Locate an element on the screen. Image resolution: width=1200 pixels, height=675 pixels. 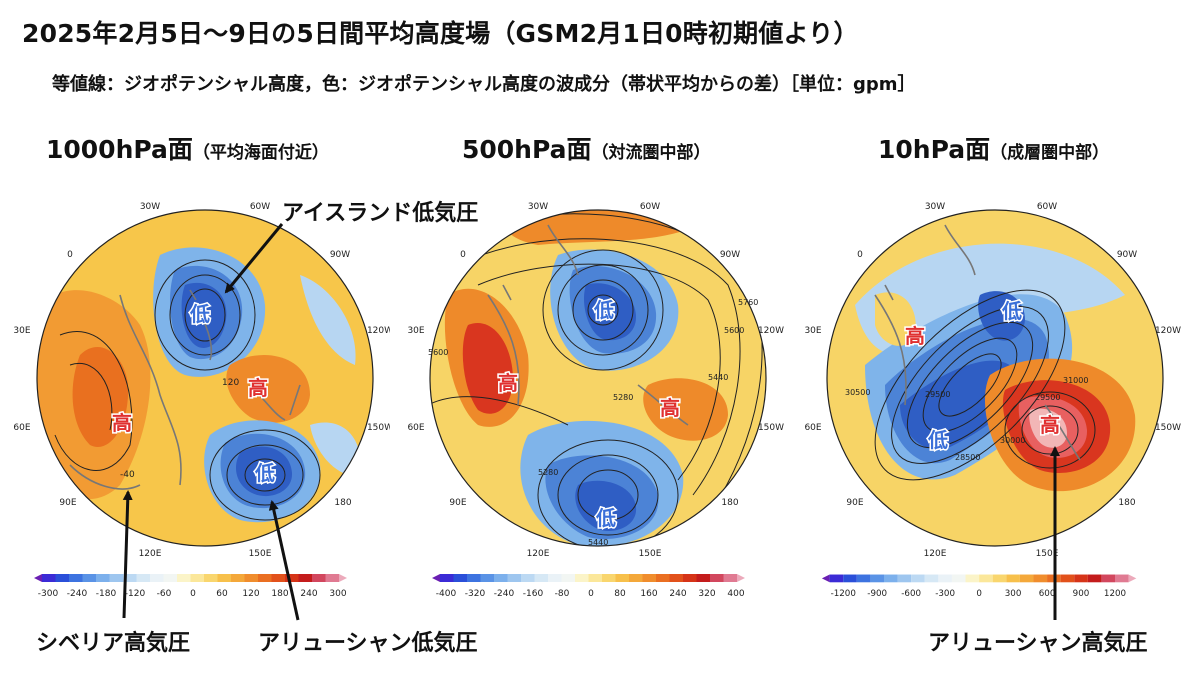
colorbar-tick: 1200 is located at coordinates (1115, 594).